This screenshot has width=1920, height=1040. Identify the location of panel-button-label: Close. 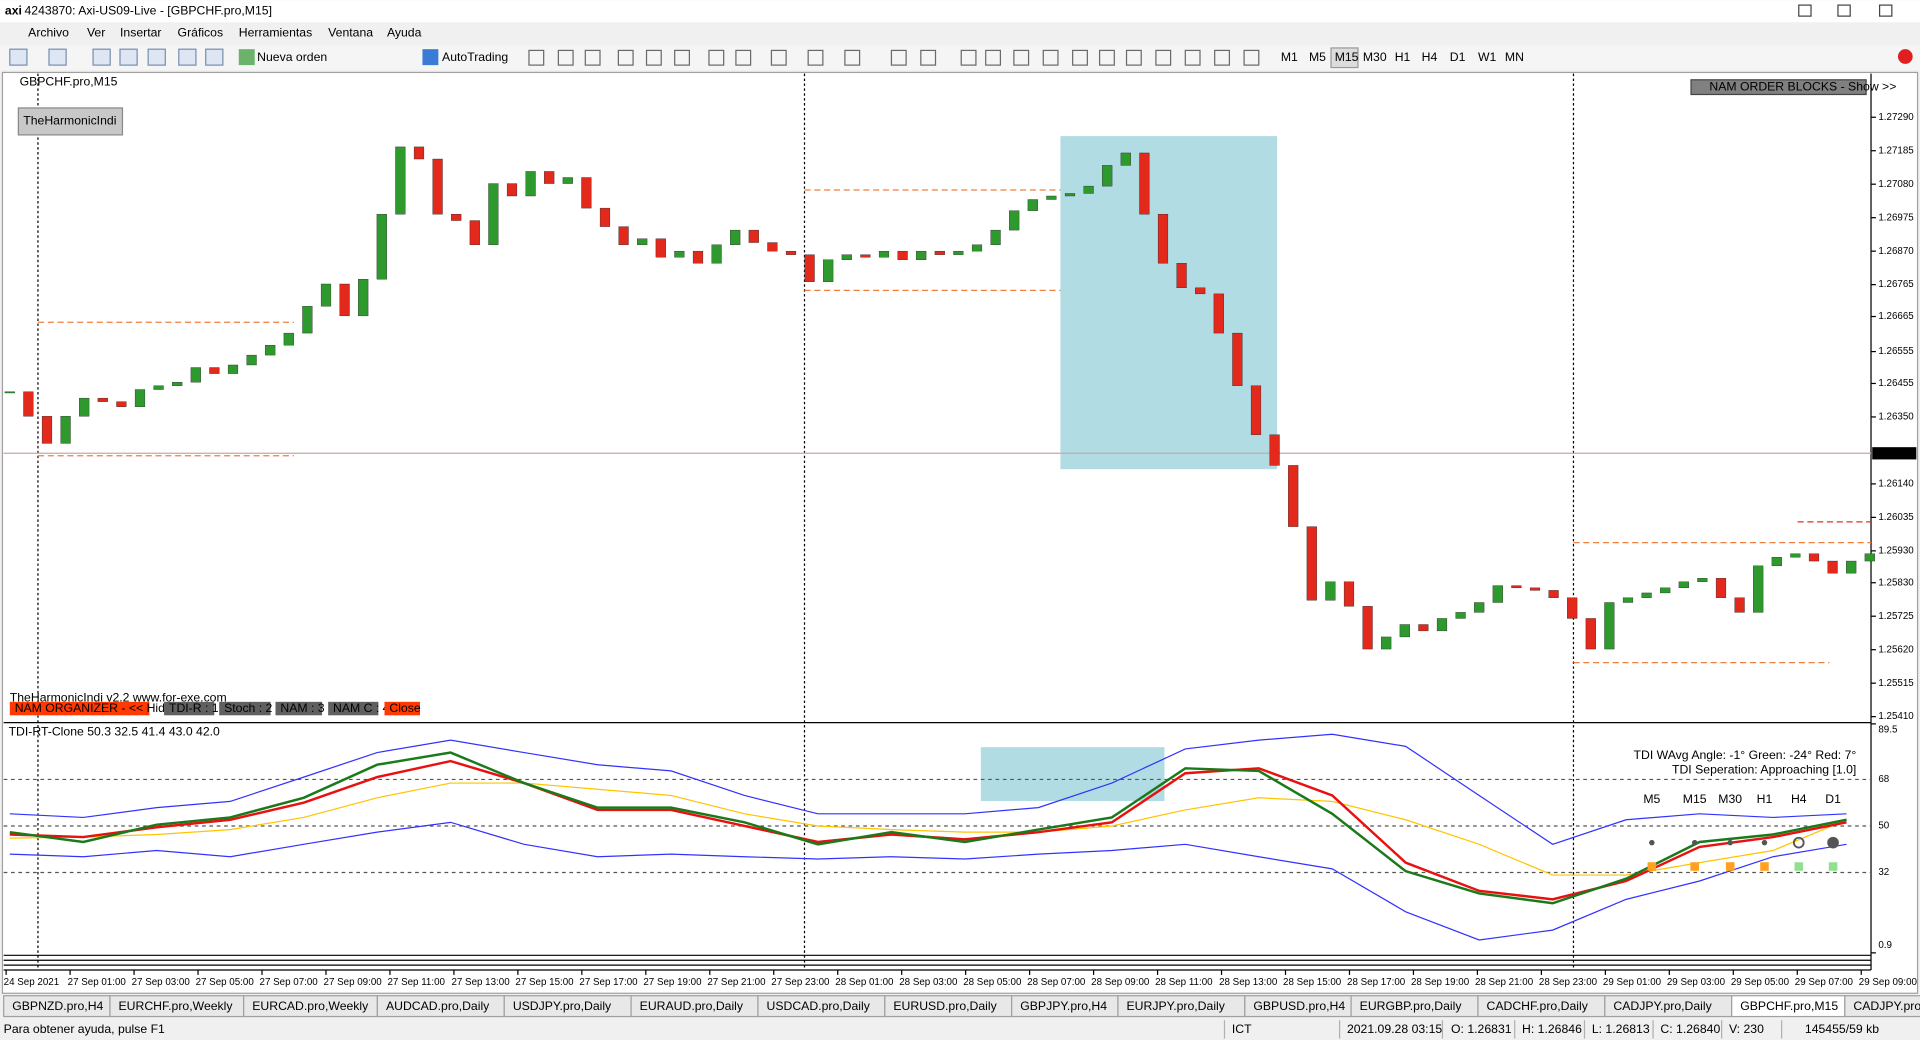
(404, 708).